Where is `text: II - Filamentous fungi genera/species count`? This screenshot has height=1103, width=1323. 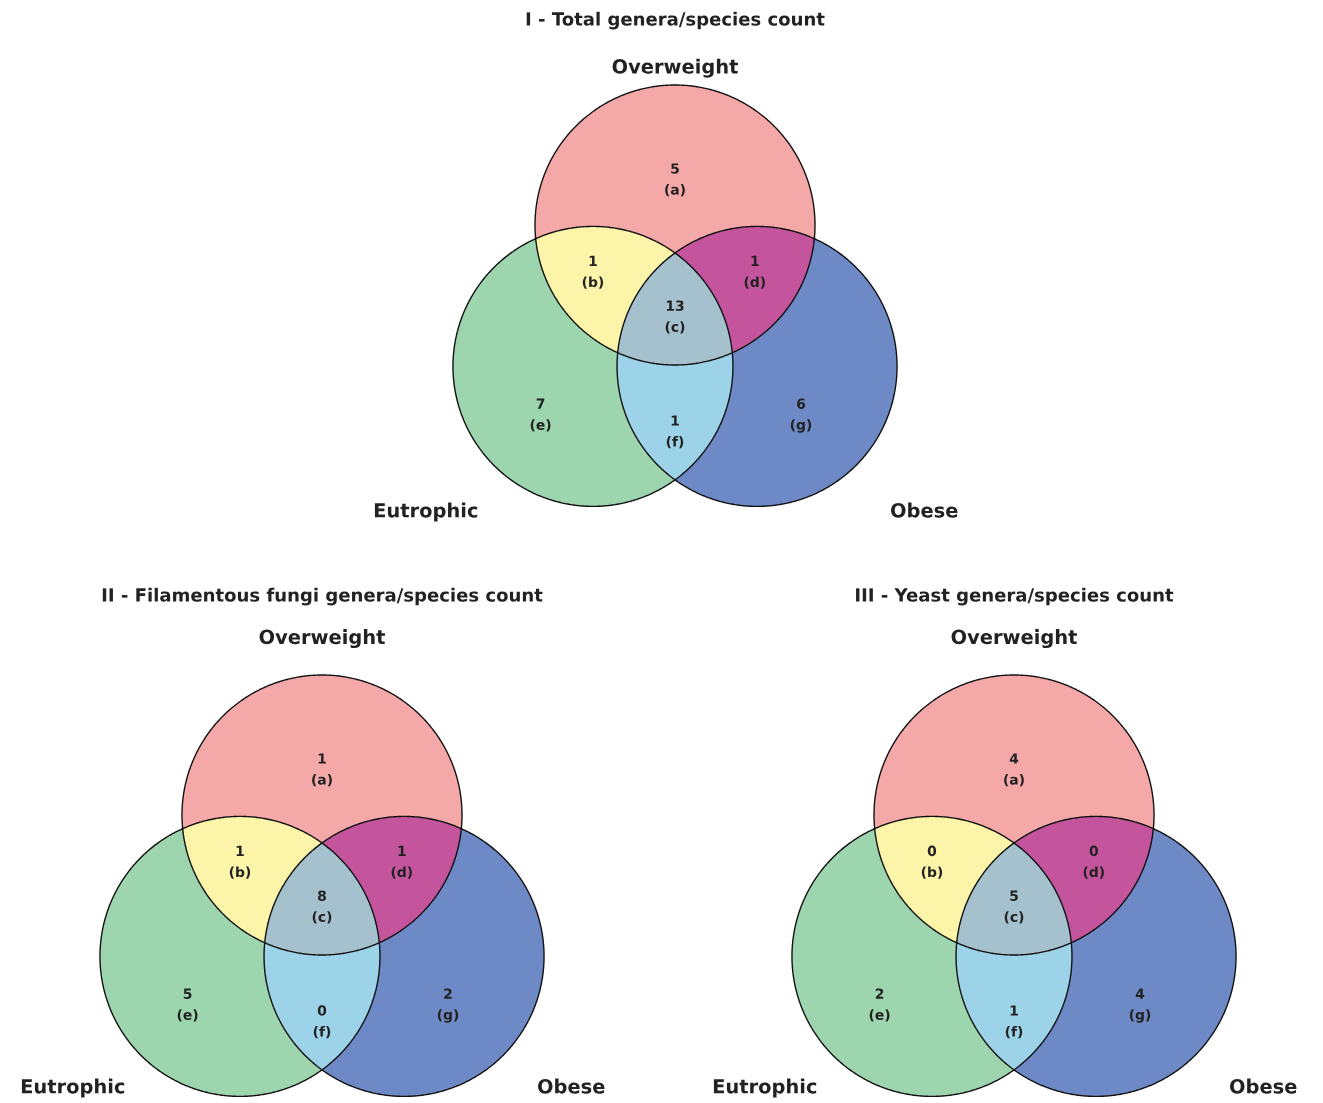 text: II - Filamentous fungi genera/species count is located at coordinates (322, 596).